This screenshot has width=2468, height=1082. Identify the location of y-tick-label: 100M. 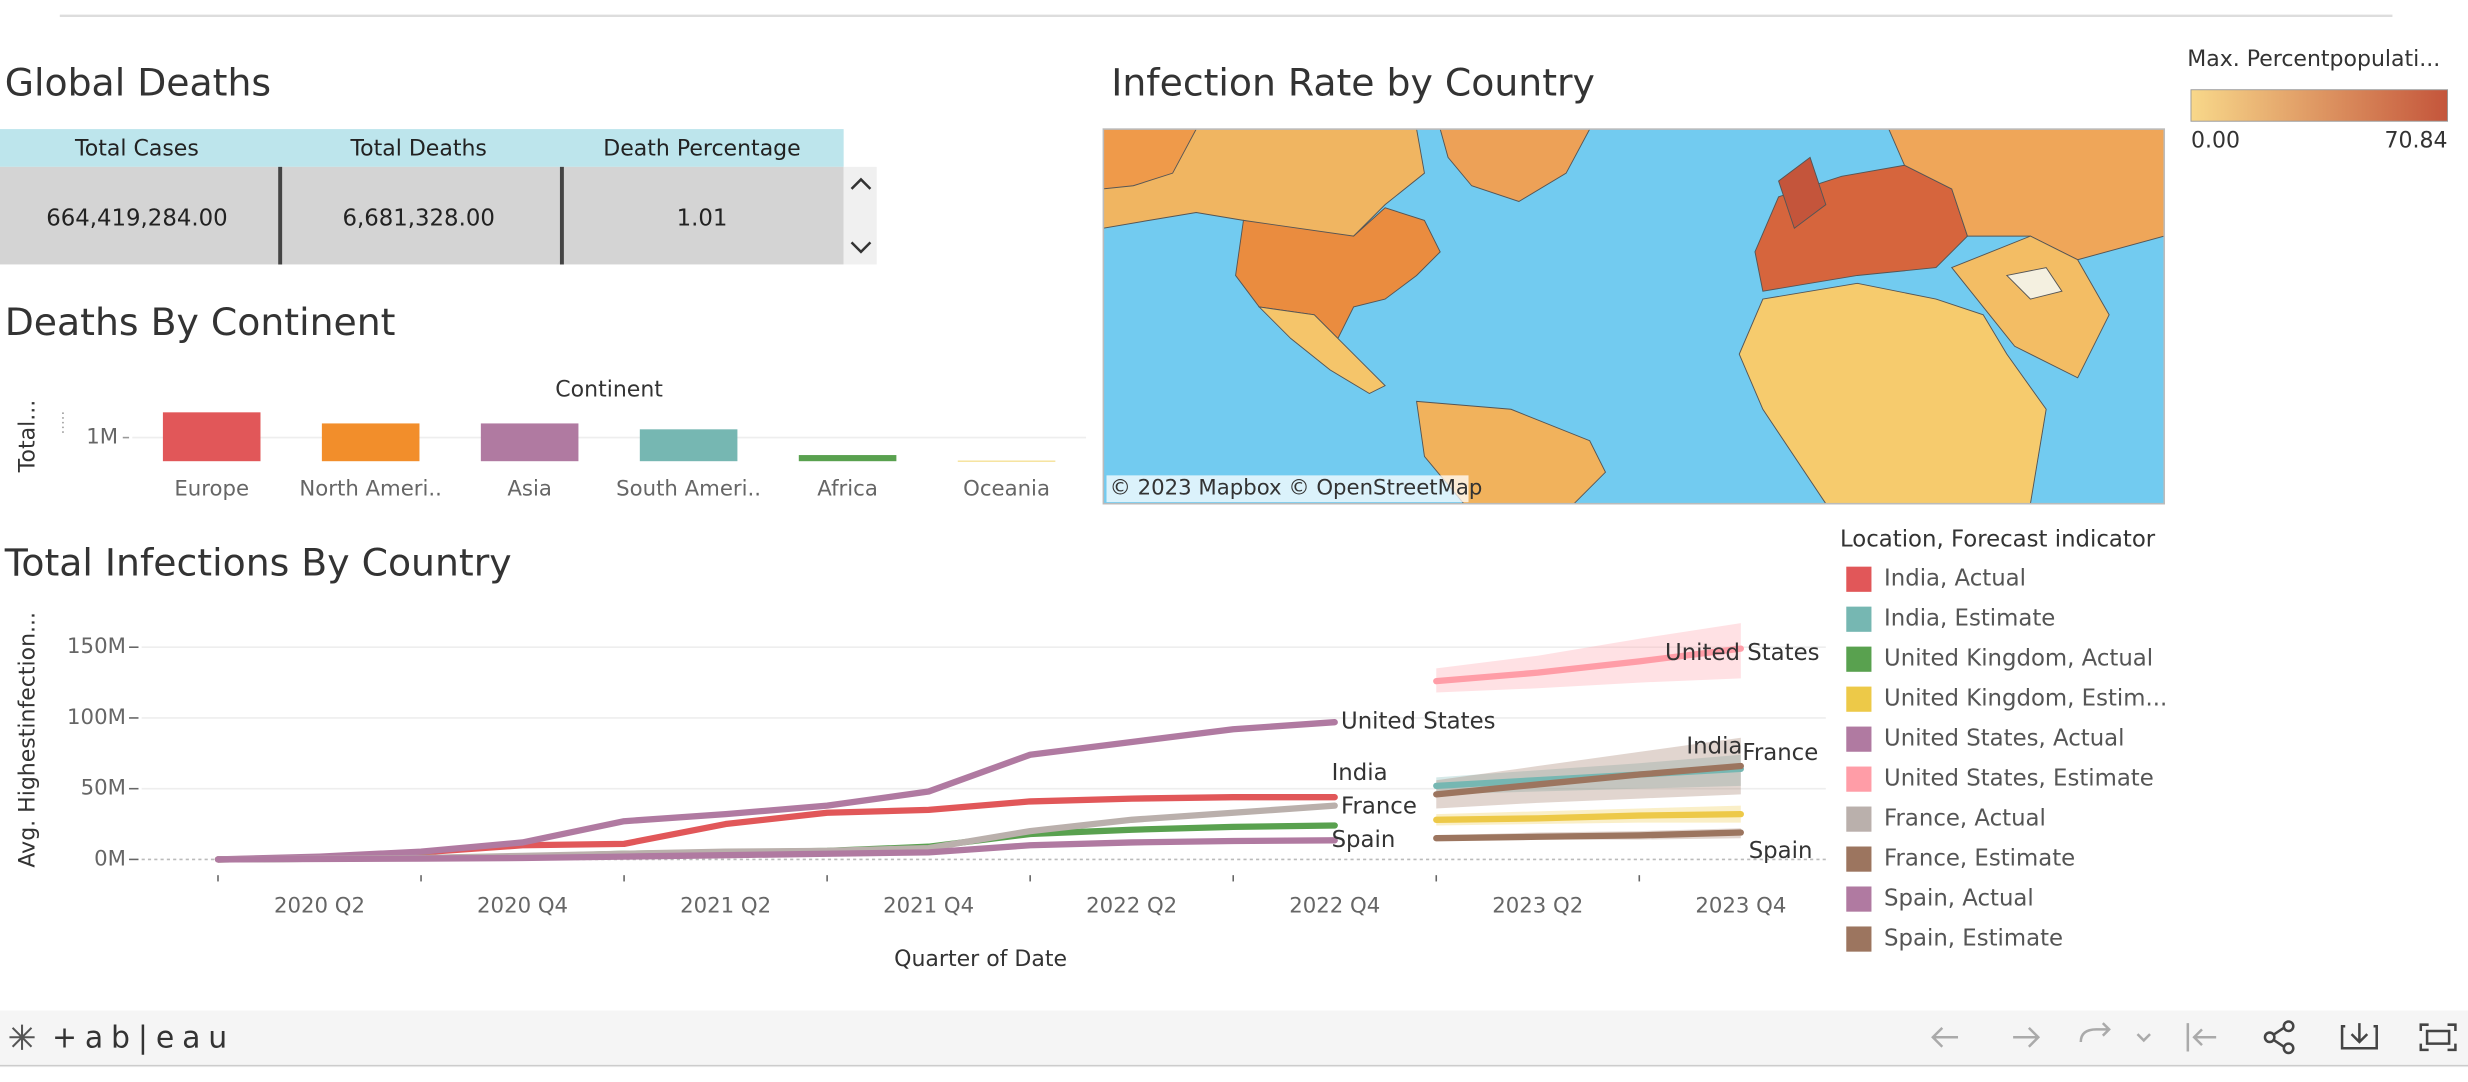
(96, 717).